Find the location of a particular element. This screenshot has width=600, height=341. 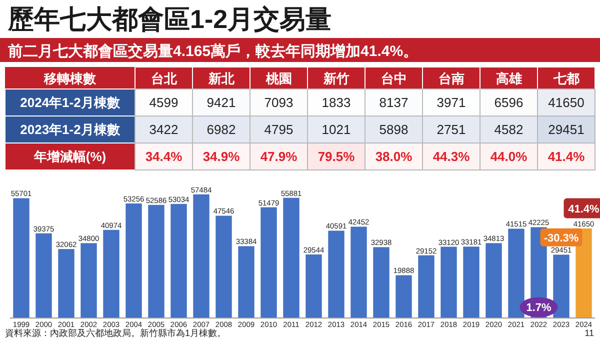

x-tick-label: 台南 is located at coordinates (451, 78).